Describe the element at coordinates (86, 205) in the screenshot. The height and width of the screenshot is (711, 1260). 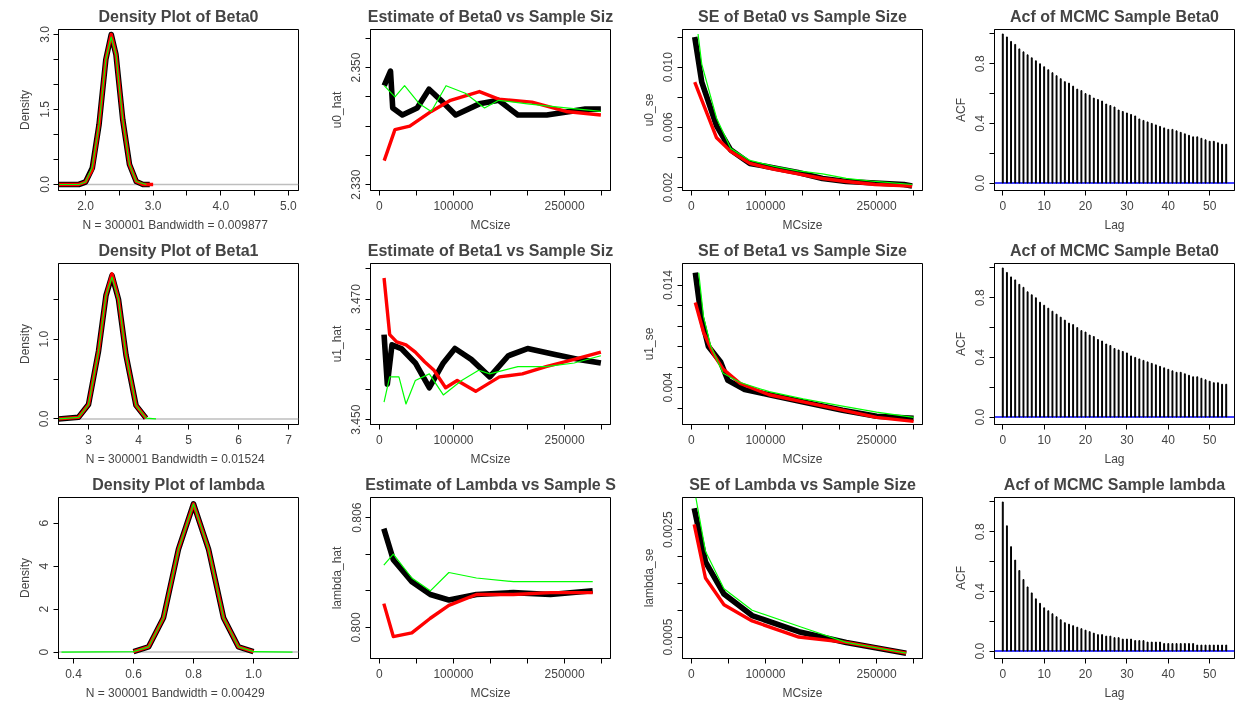
I see `x-tick-label: 2.0` at that location.